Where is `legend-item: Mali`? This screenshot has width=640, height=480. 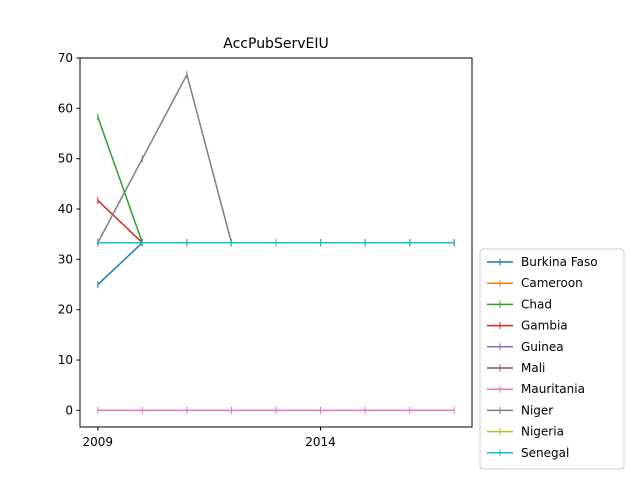 legend-item: Mali is located at coordinates (516, 368).